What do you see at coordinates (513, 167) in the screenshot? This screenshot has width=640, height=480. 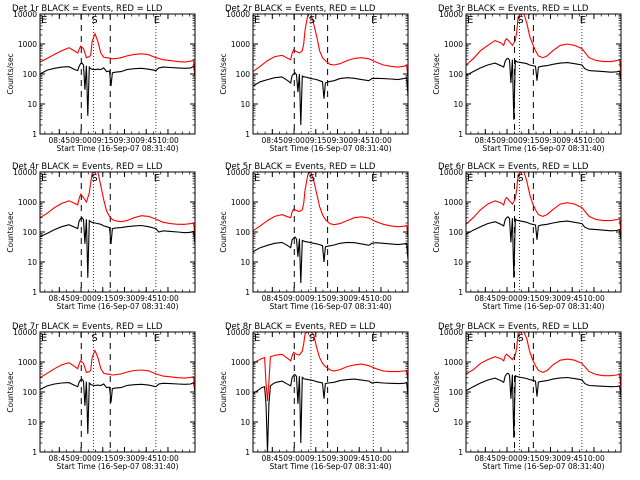 I see `panel-title: Det 6r BLACK = Events, RED = LLD` at bounding box center [513, 167].